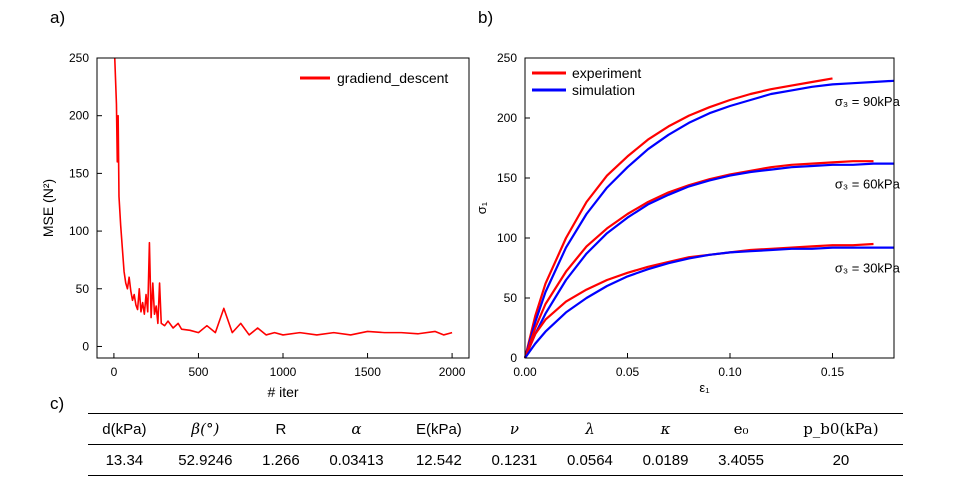 Image resolution: width=974 pixels, height=481 pixels. Describe the element at coordinates (205, 460) in the screenshot. I see `parameter-value: 52.9246` at that location.